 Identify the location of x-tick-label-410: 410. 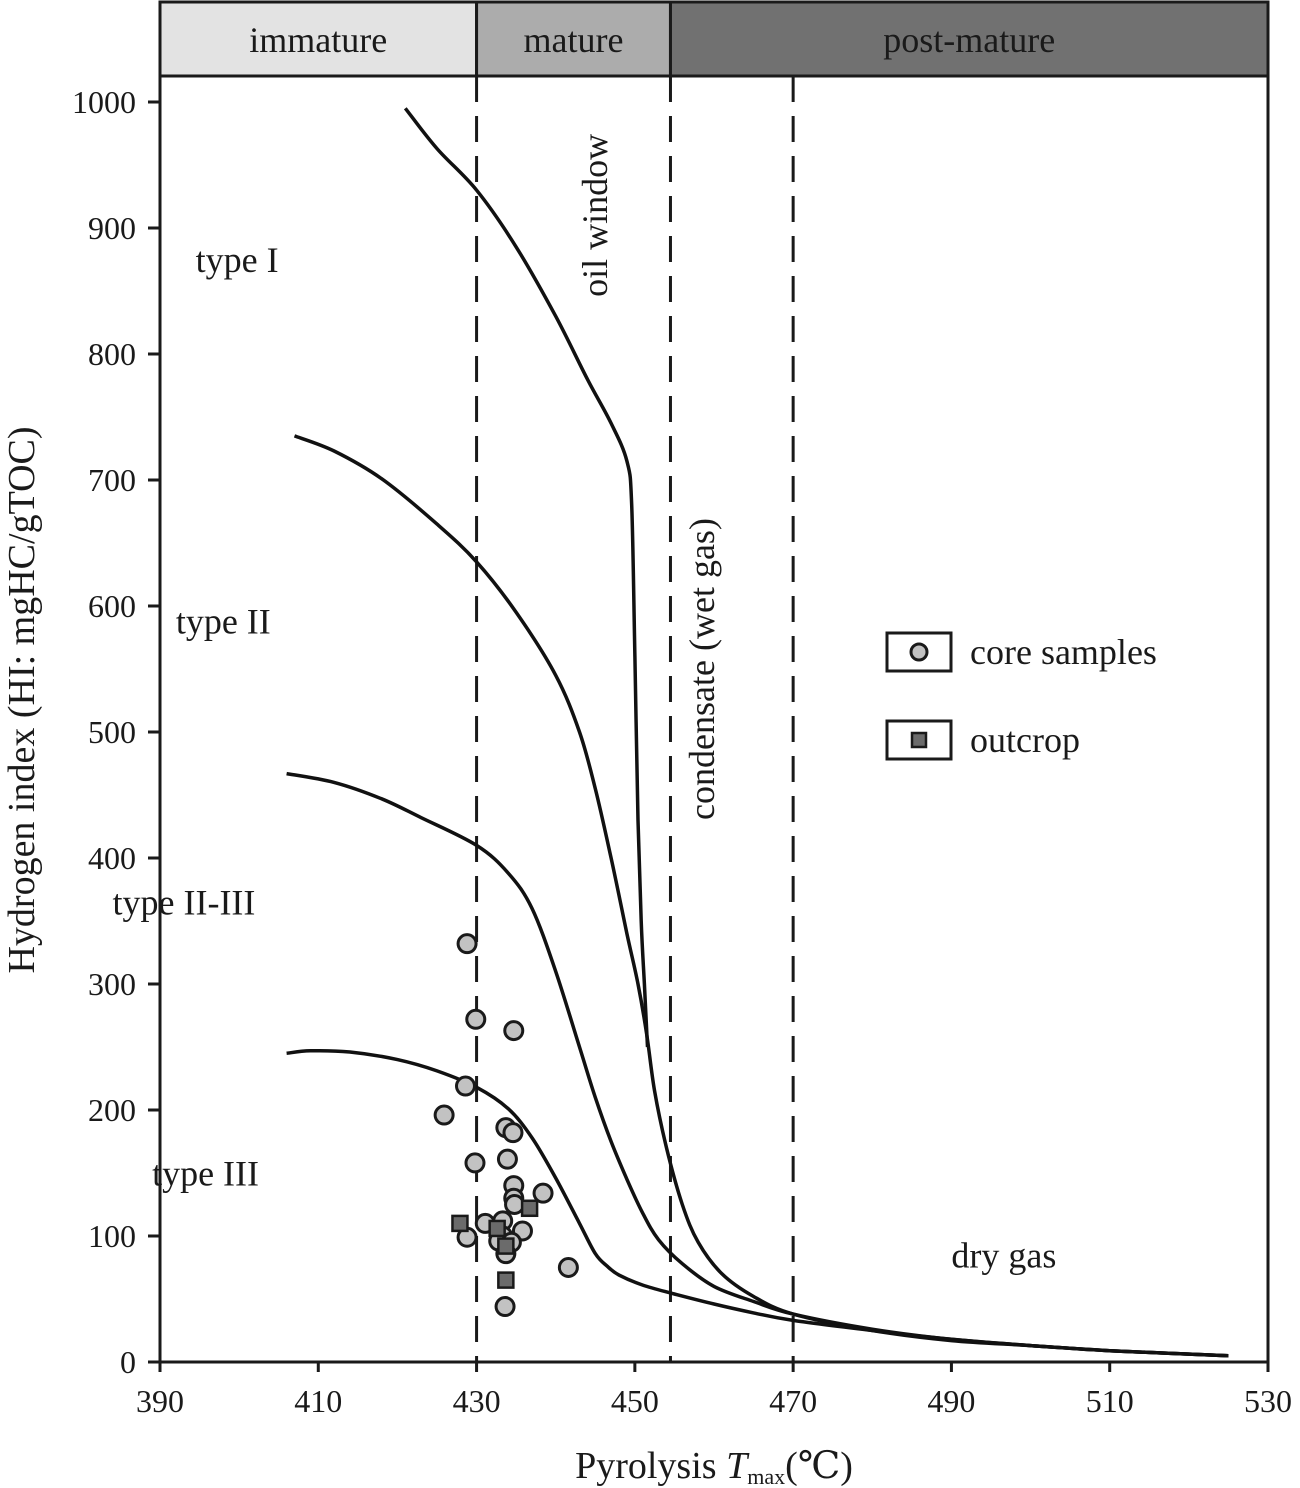
(318, 1401).